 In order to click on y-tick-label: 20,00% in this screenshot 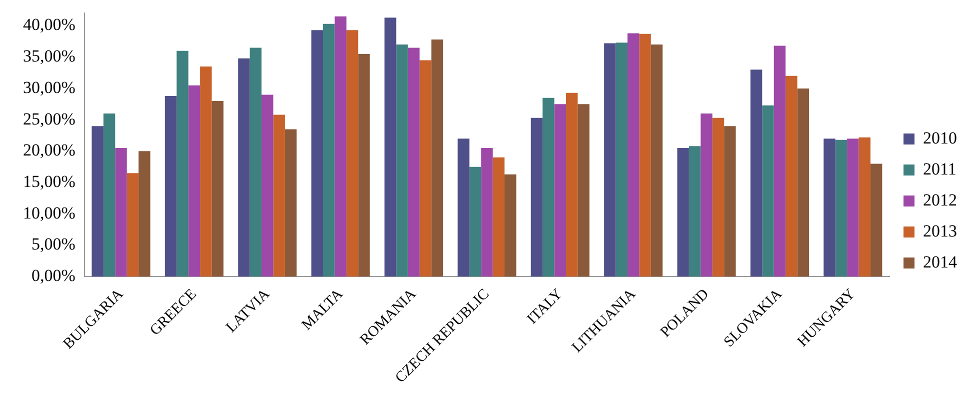, I will do `click(49, 150)`.